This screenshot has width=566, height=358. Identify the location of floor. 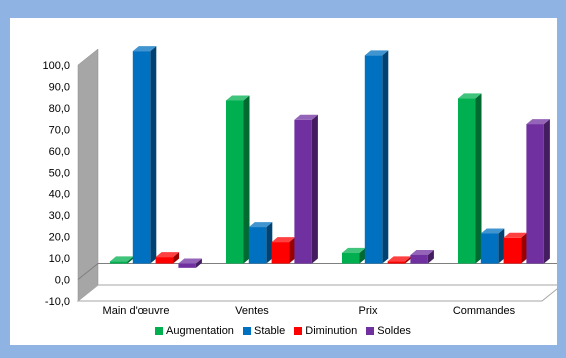
(316, 293).